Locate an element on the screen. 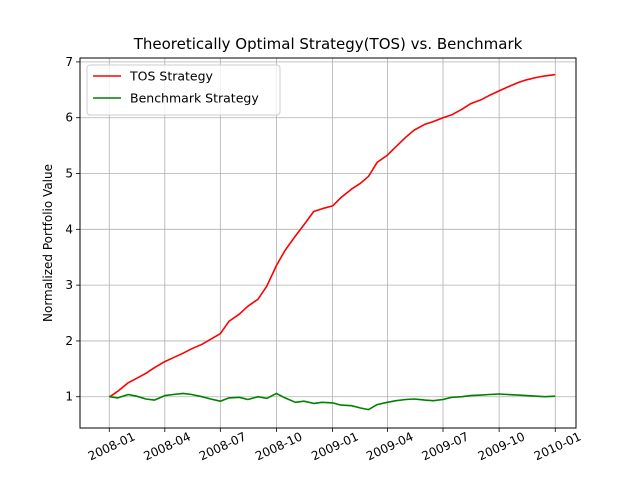 The height and width of the screenshot is (480, 640). y-tick-label: 1 is located at coordinates (69, 397).